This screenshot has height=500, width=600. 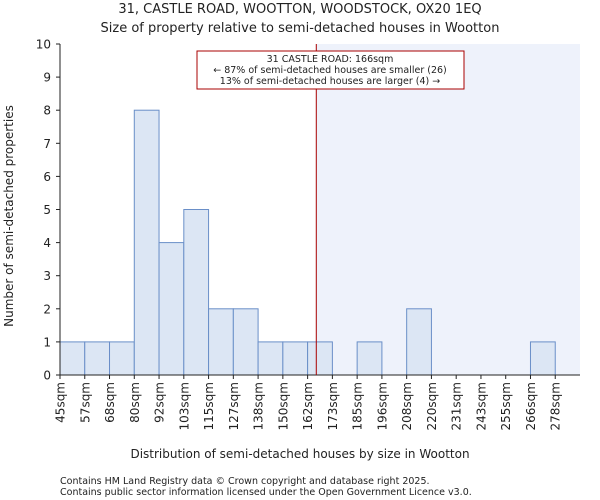 I want to click on y-tick-label: 1, so click(x=47, y=342).